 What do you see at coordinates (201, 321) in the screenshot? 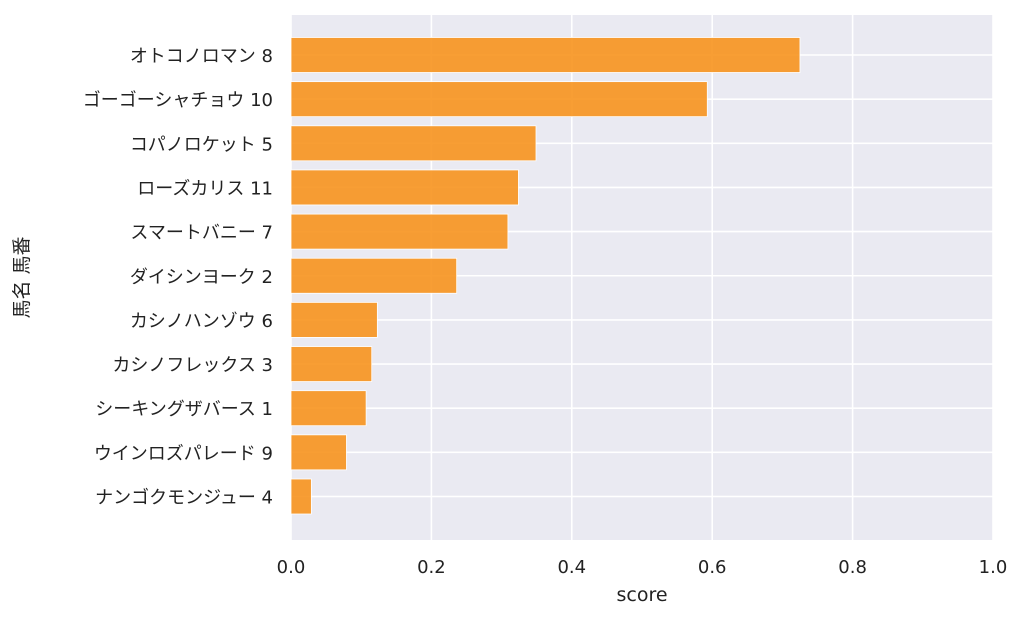
I see `y-tick-label: カシノハンゾウ 6` at bounding box center [201, 321].